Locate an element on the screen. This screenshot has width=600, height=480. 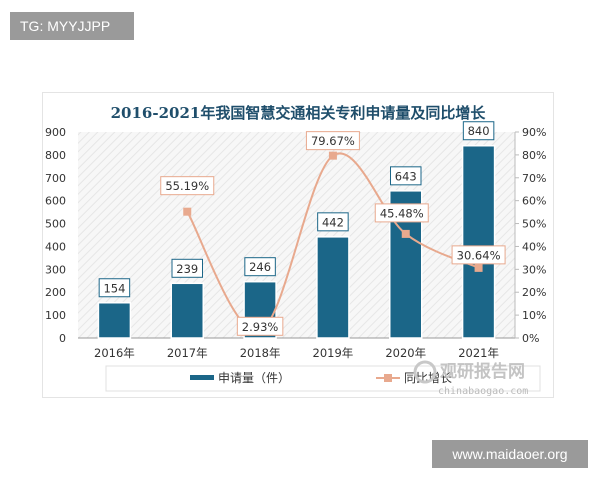
bar-label: 246 is located at coordinates (260, 267).